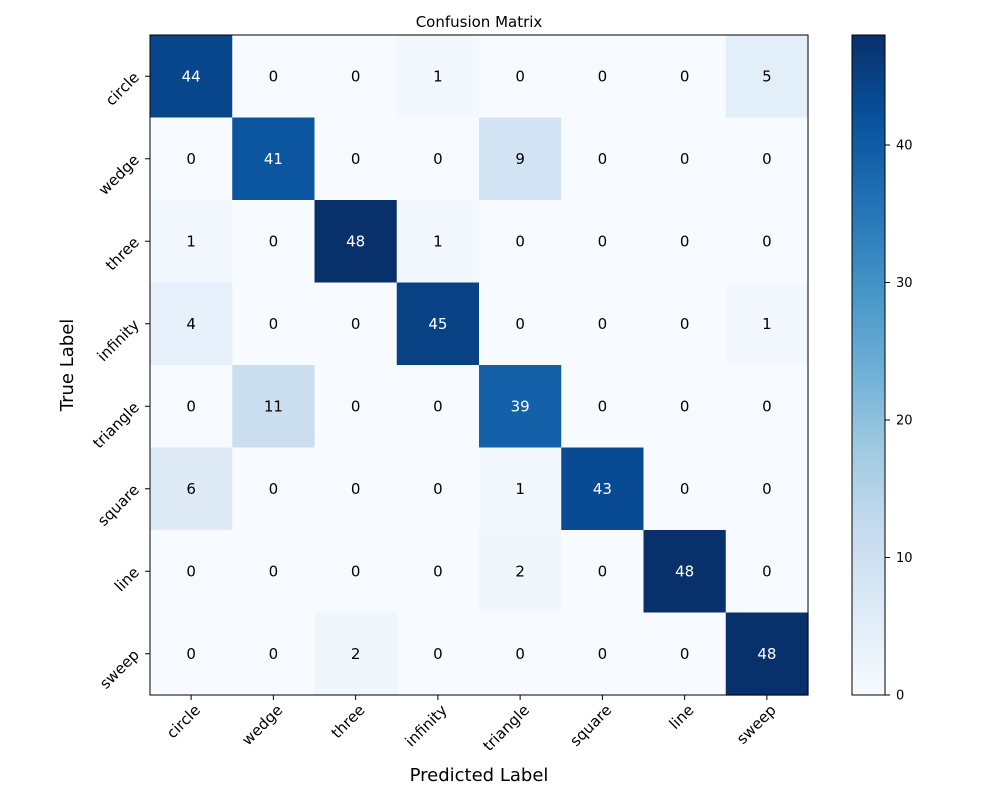 This screenshot has height=804, width=1000. What do you see at coordinates (191, 489) in the screenshot?
I see `heatmap-cell-square-circle` at bounding box center [191, 489].